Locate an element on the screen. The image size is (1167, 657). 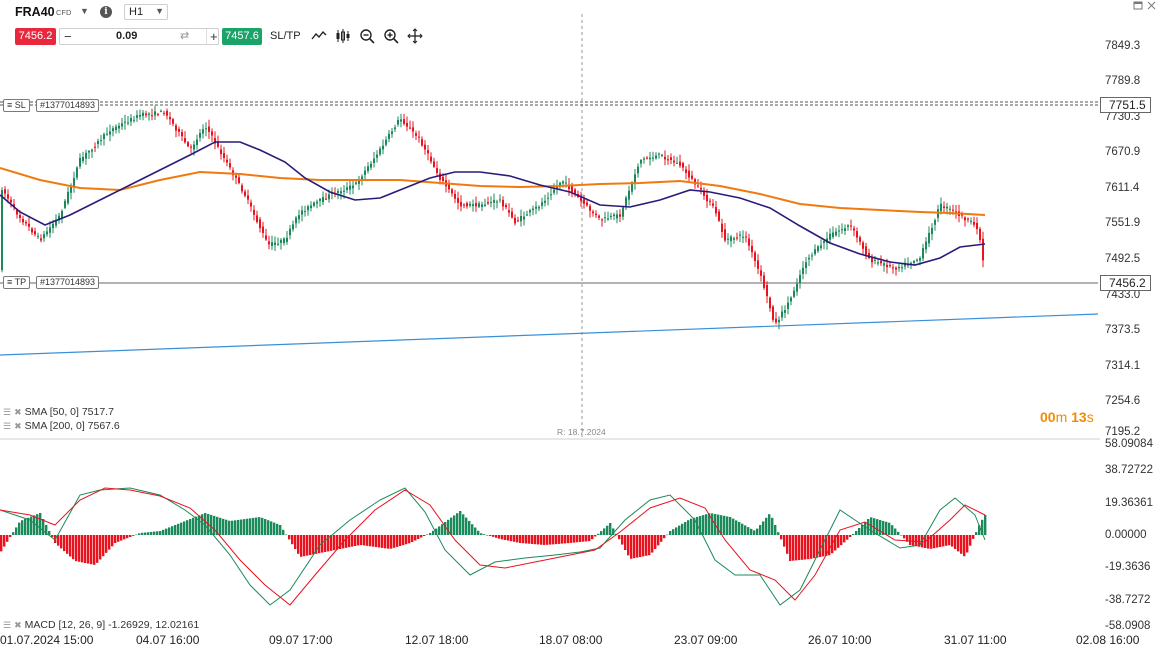
increase-volume-button: + is located at coordinates (212, 36).